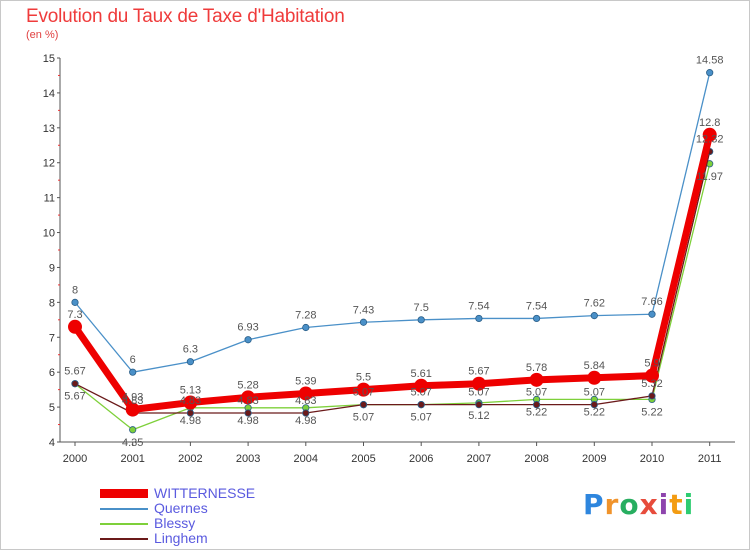  Describe the element at coordinates (124, 524) in the screenshot. I see `legend-swatch-blessy` at that location.